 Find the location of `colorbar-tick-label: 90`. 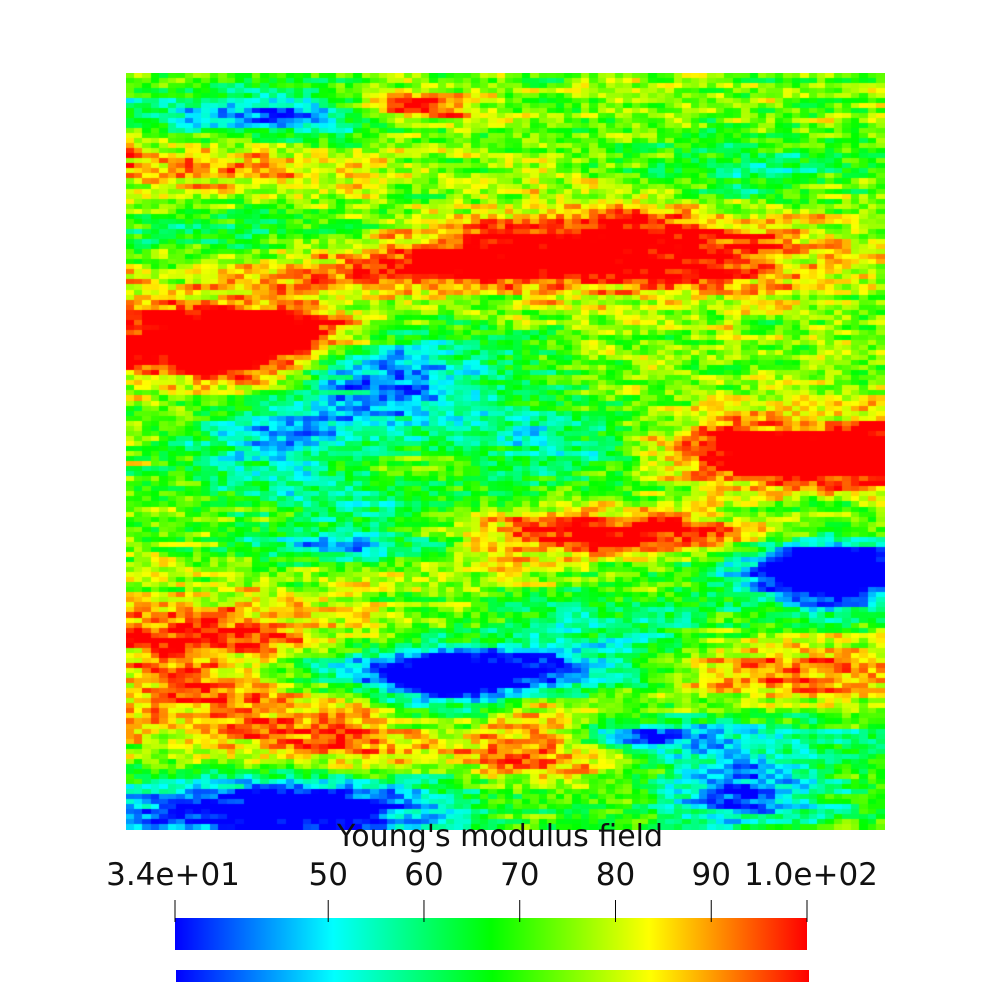

colorbar-tick-label: 90 is located at coordinates (711, 875).